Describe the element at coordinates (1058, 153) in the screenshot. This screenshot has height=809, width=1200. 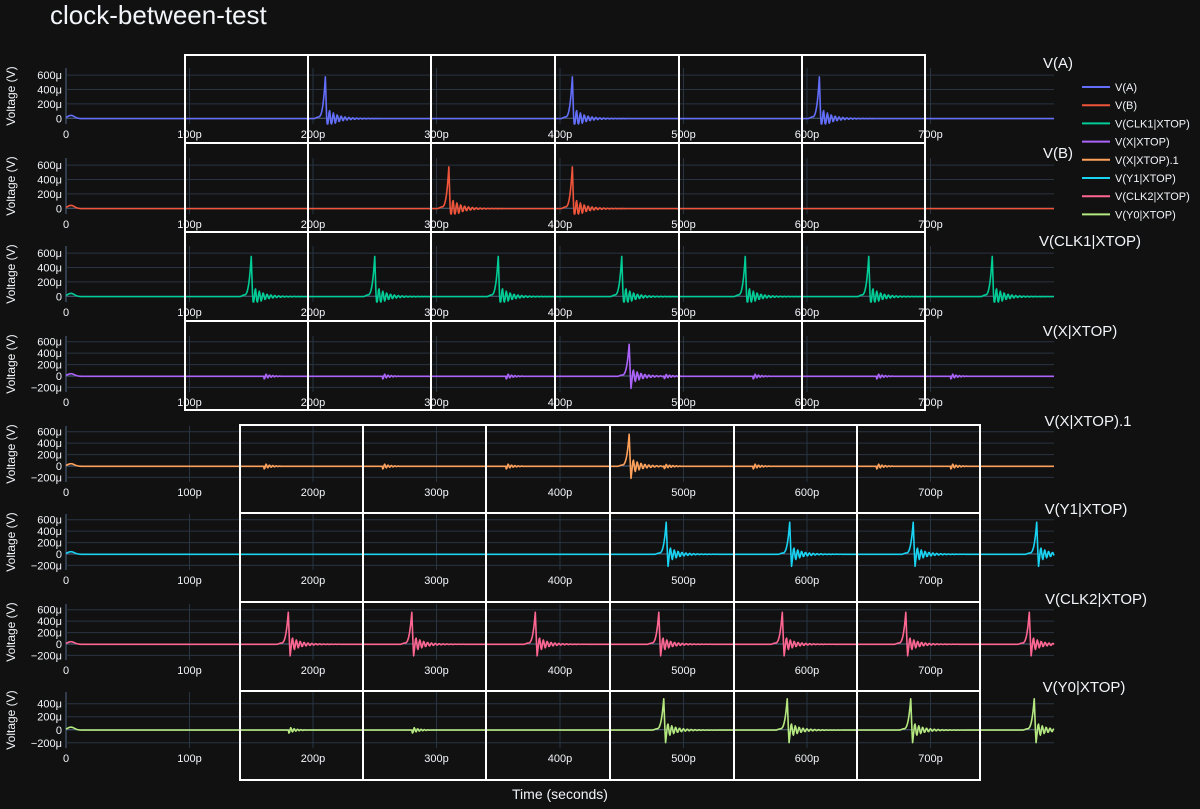
I see `panel-title: V(B)` at that location.